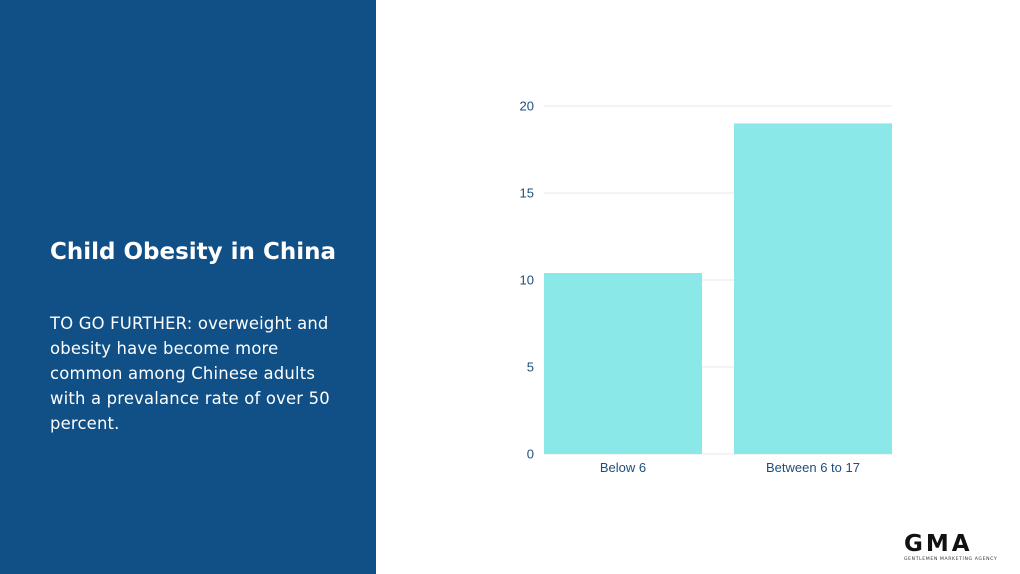  I want to click on y-tick-layer: 0 5 10 15 20, so click(527, 280).